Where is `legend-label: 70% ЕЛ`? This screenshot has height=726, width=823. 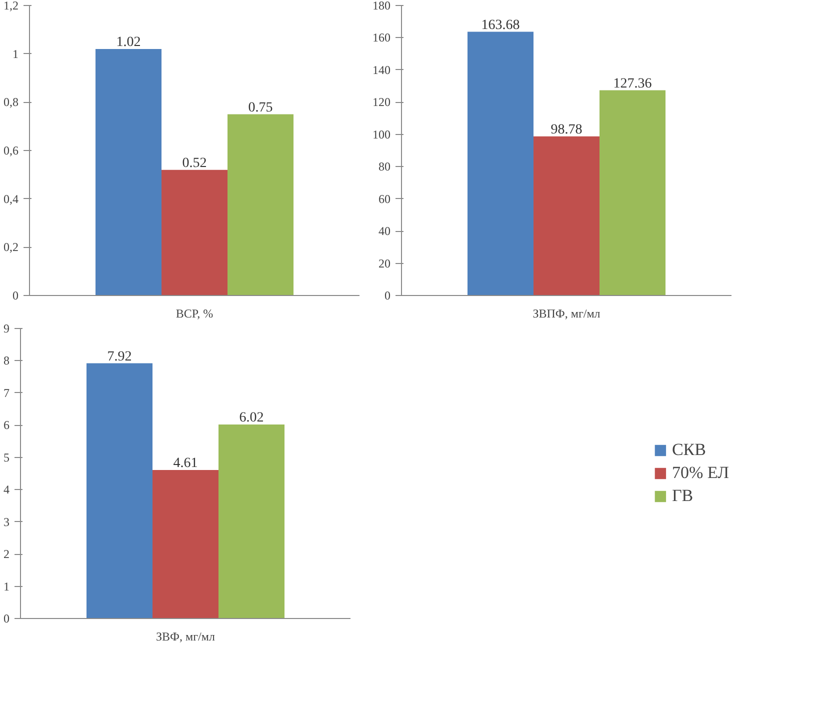 legend-label: 70% ЕЛ is located at coordinates (701, 473).